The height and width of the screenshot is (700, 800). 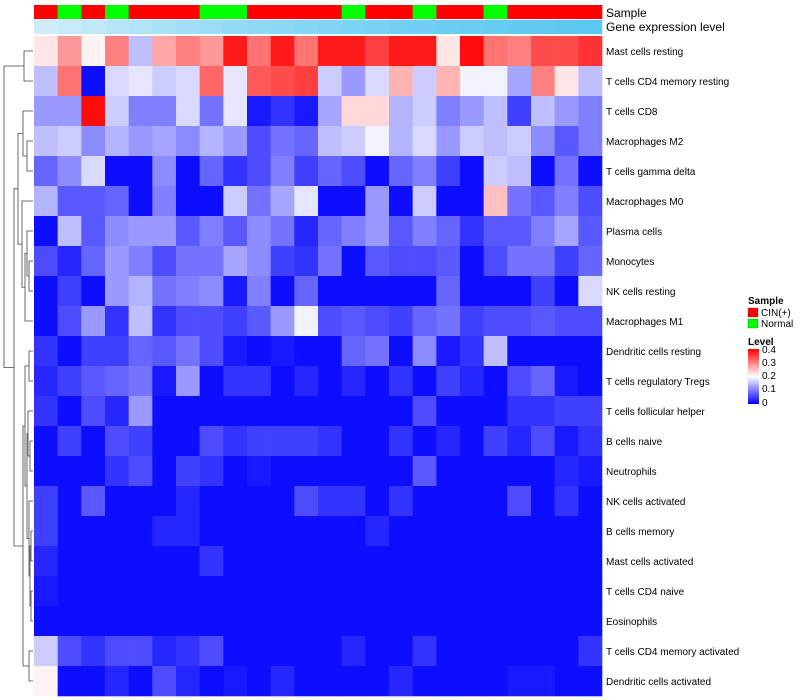 I want to click on legend-level-title: Level, so click(x=761, y=342).